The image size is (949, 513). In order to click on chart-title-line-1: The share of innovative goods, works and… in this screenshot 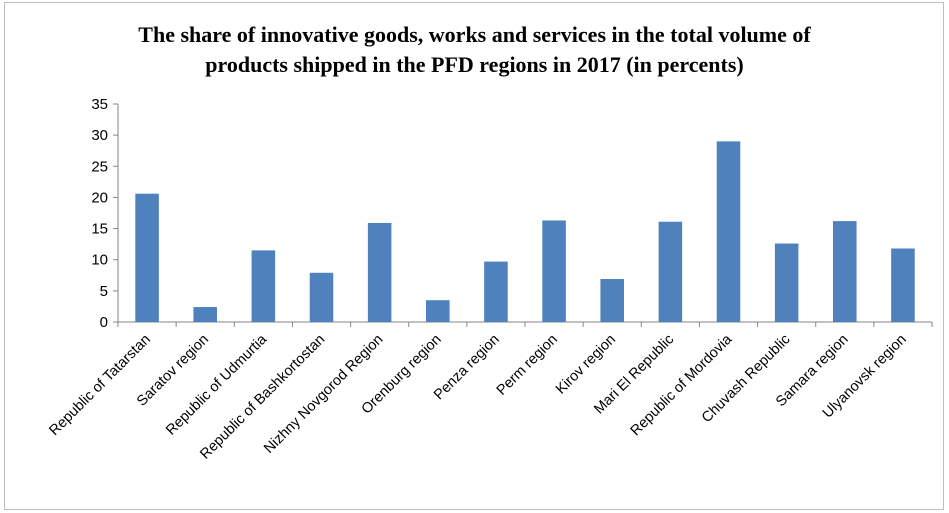, I will do `click(474, 34)`.